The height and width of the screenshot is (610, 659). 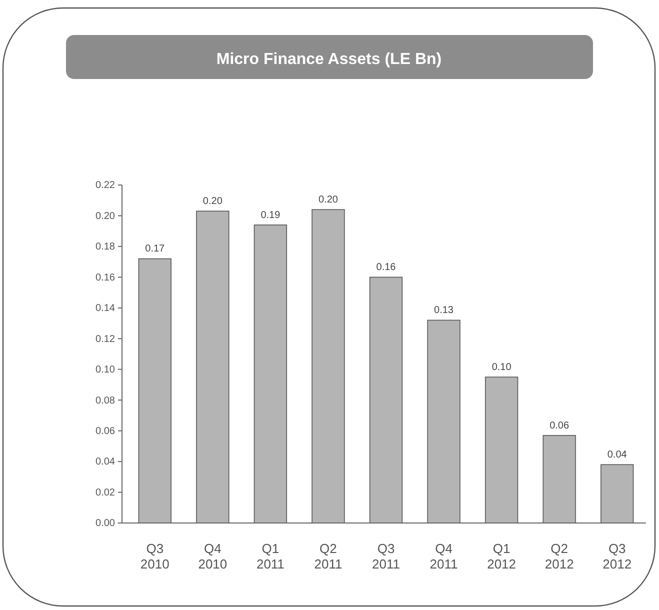 What do you see at coordinates (559, 556) in the screenshot?
I see `x-tick-label: Q2 2012` at bounding box center [559, 556].